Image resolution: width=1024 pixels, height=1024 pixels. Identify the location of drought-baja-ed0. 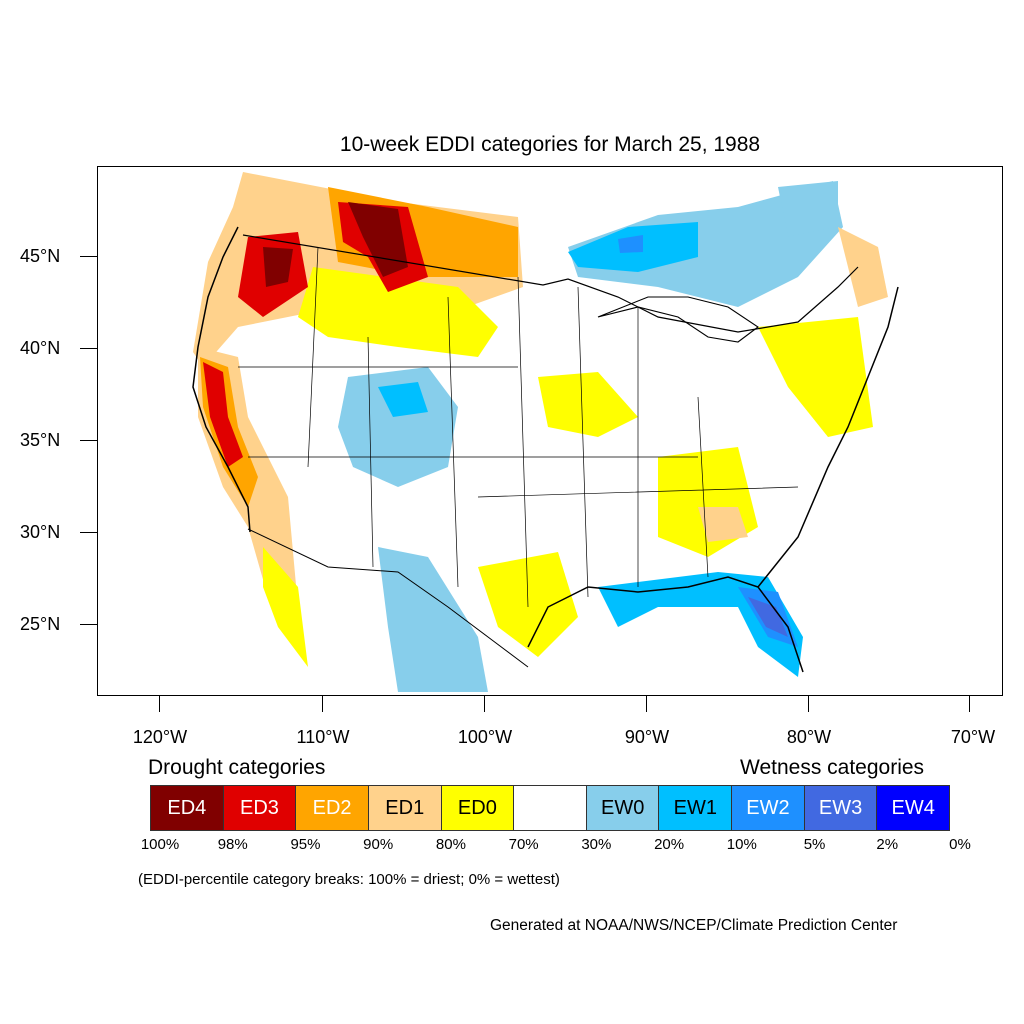
(285, 607).